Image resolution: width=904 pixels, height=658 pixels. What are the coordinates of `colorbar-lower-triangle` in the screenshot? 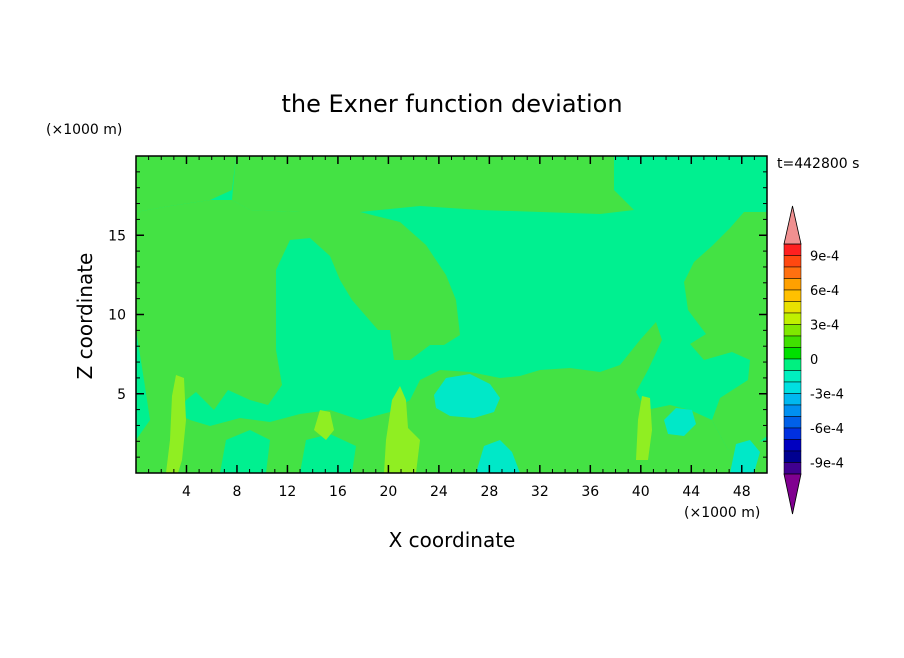 It's located at (792, 494).